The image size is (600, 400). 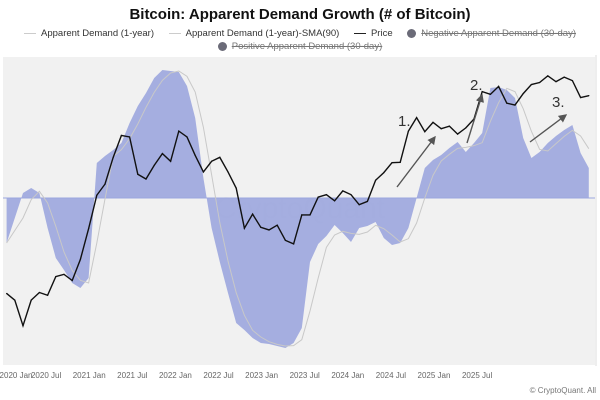 I want to click on x-tick-label: 2023 Jul, so click(x=305, y=375).